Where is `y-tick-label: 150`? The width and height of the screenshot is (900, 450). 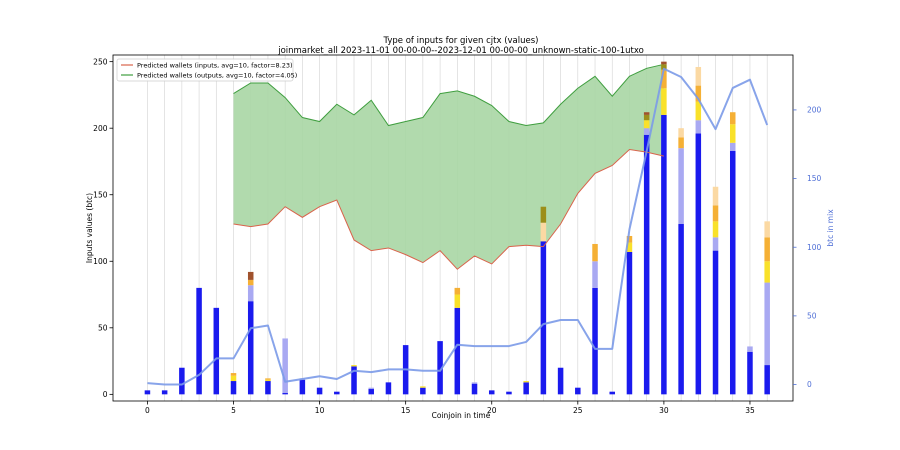
y-tick-label: 150 is located at coordinates (100, 194).